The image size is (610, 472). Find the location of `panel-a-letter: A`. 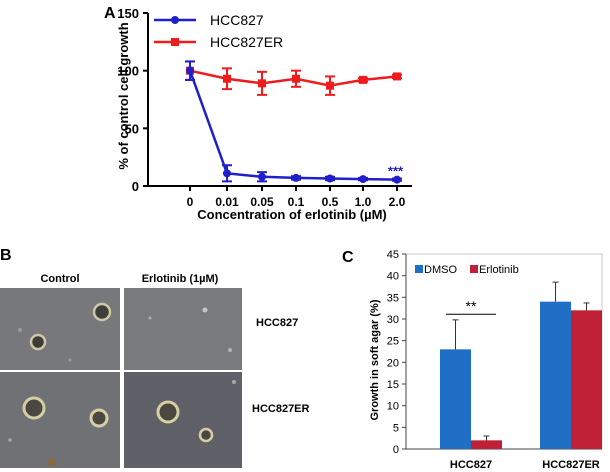

panel-a-letter: A is located at coordinates (110, 13).